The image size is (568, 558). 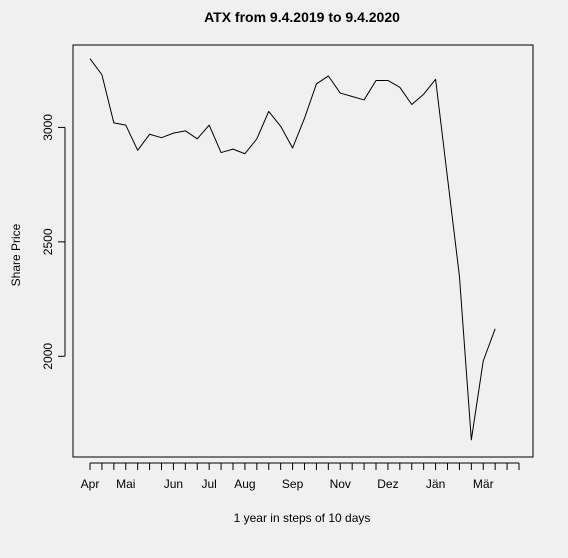 What do you see at coordinates (90, 484) in the screenshot?
I see `x-tick-label: Apr` at bounding box center [90, 484].